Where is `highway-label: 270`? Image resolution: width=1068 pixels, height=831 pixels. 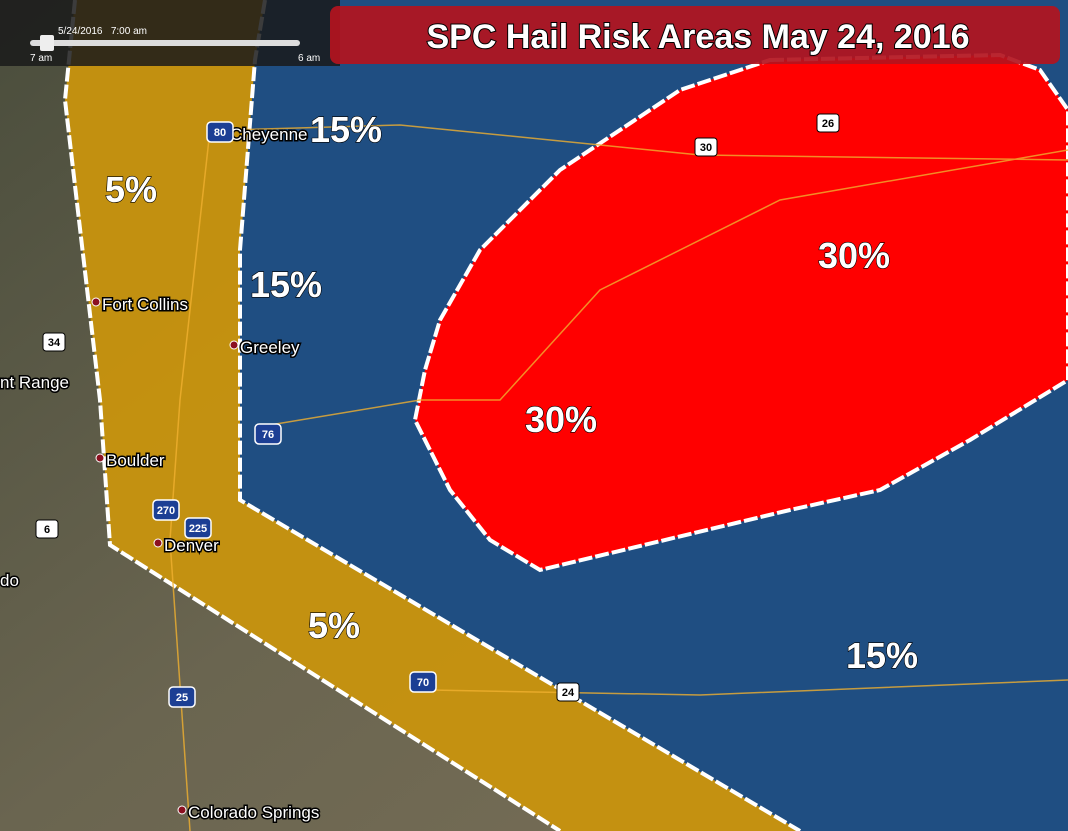
highway-label: 270 is located at coordinates (166, 511).